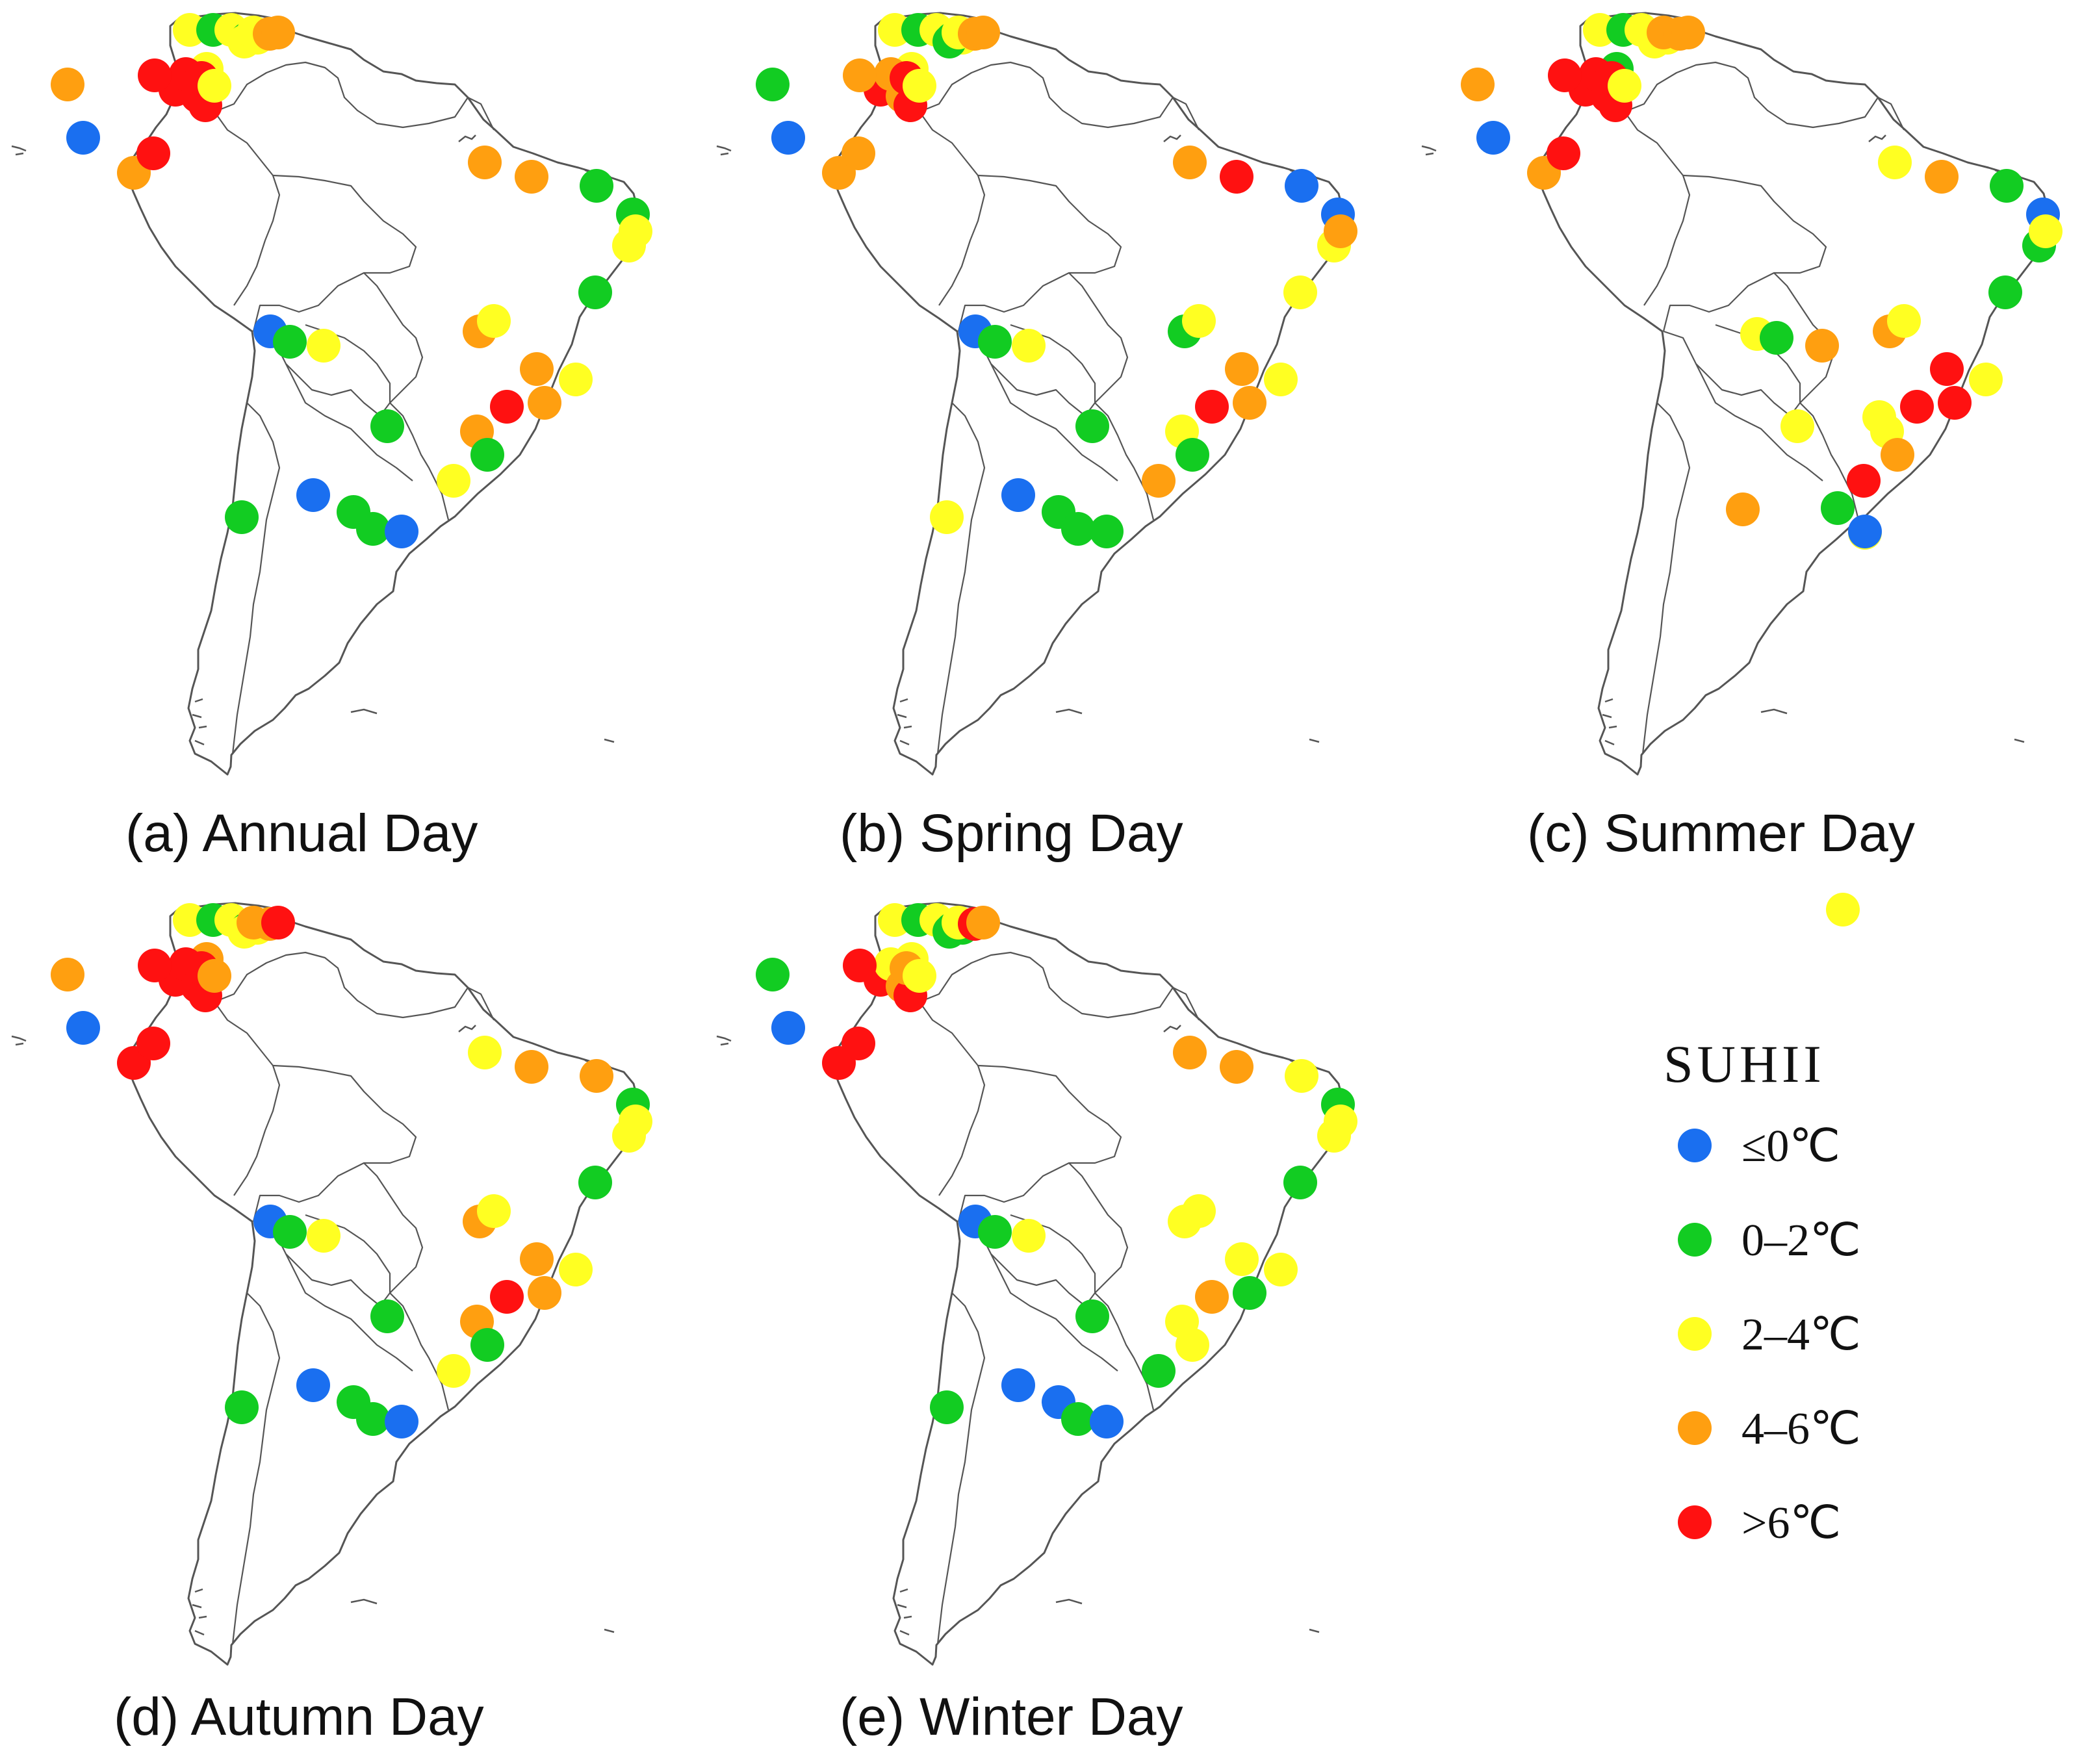 This screenshot has width=2082, height=1764. I want to click on panel-autumn-day: (d) Autumn Day, so click(331, 1324).